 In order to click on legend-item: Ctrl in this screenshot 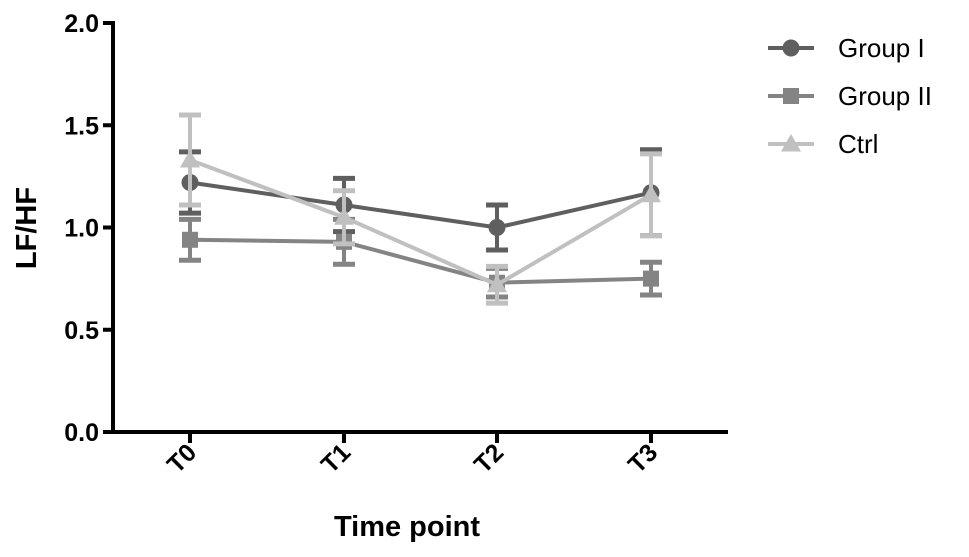, I will do `click(823, 144)`.